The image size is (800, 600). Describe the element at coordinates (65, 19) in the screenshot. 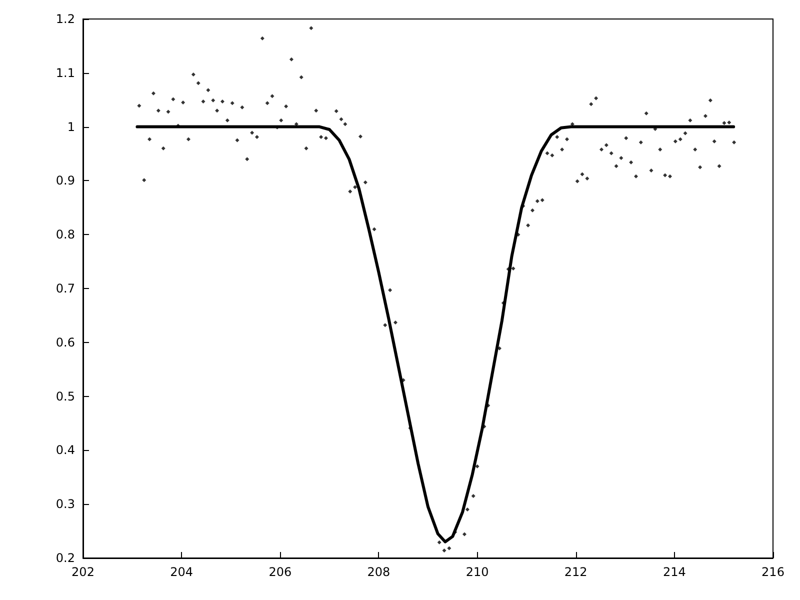

I see `y-tick-label: 1.2` at that location.